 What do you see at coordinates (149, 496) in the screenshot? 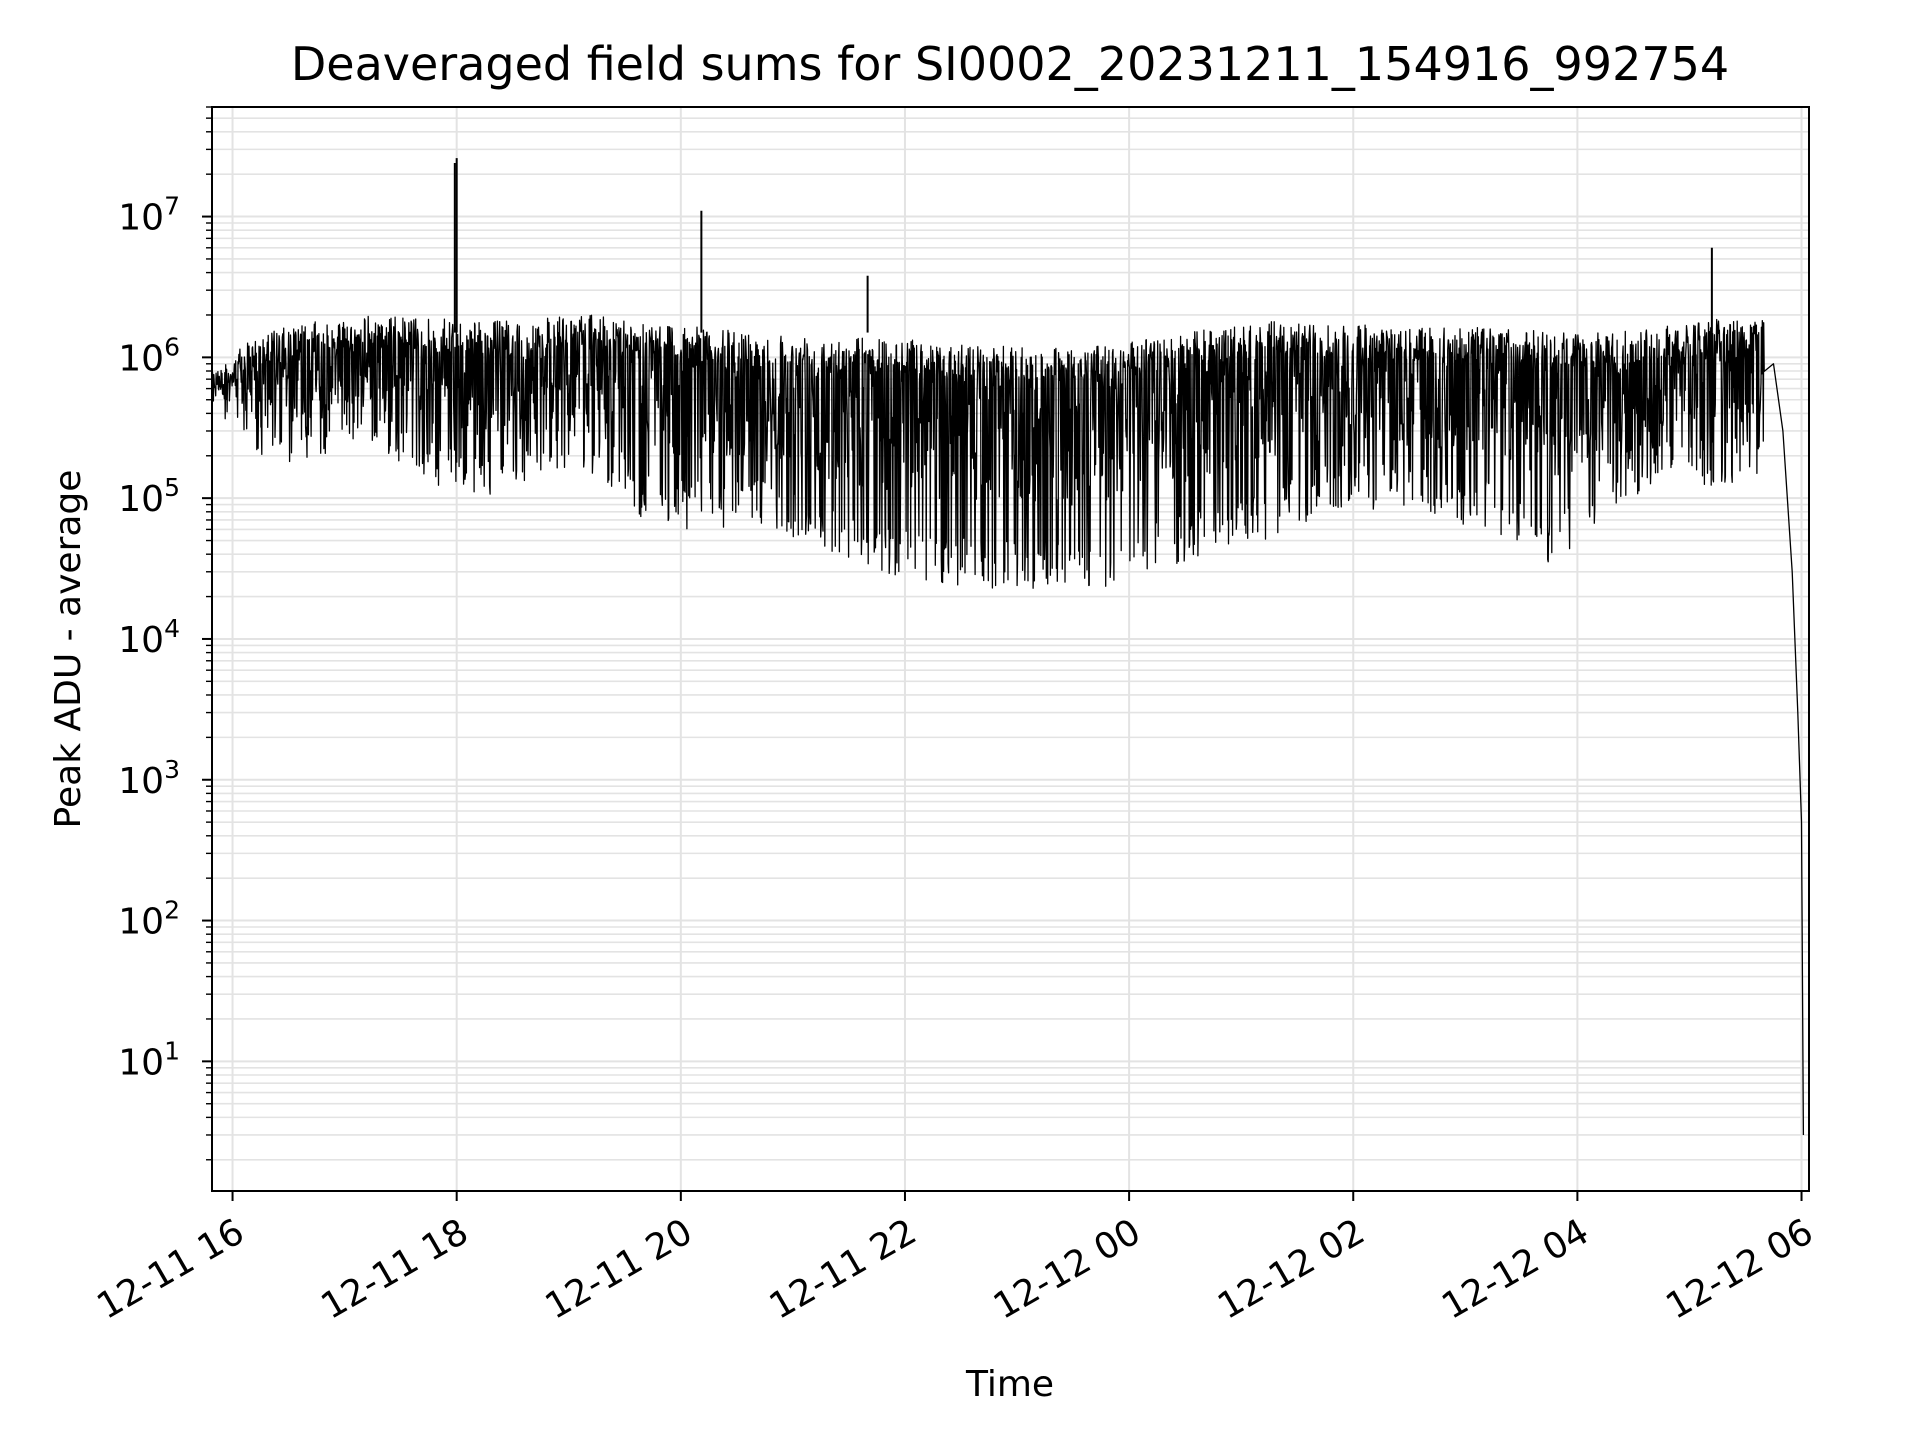
I see `y-tick-label: 10⁵` at bounding box center [149, 496].